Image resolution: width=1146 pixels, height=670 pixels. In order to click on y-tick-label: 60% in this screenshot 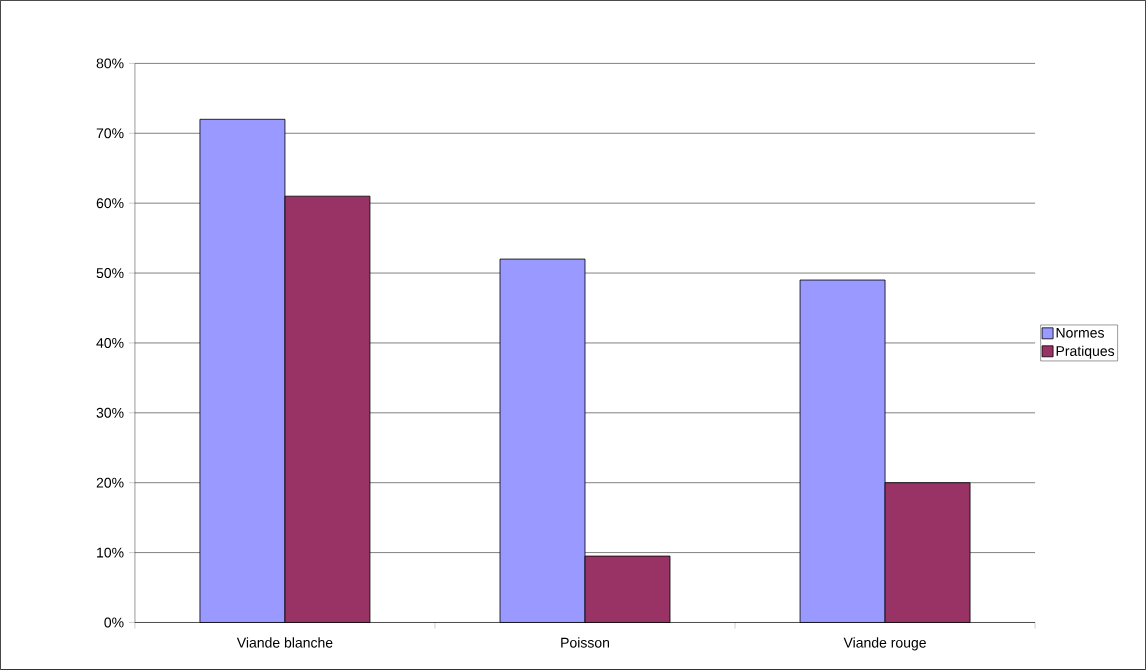, I will do `click(110, 203)`.